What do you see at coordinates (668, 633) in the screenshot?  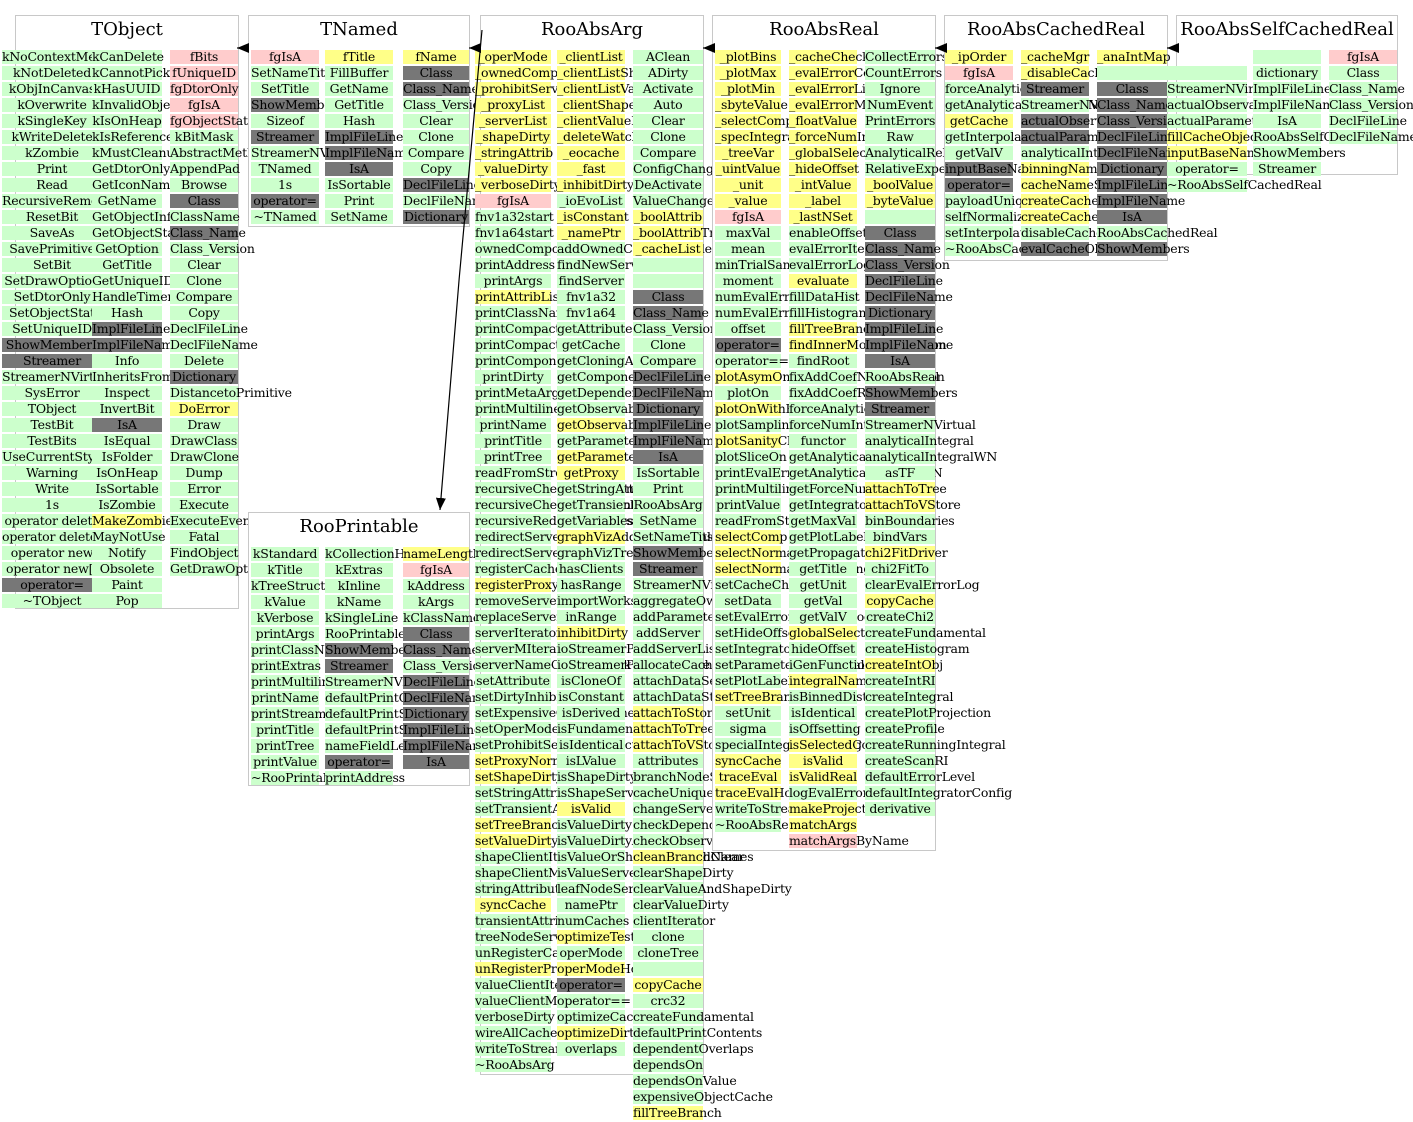 I see `member-cell: addServer` at bounding box center [668, 633].